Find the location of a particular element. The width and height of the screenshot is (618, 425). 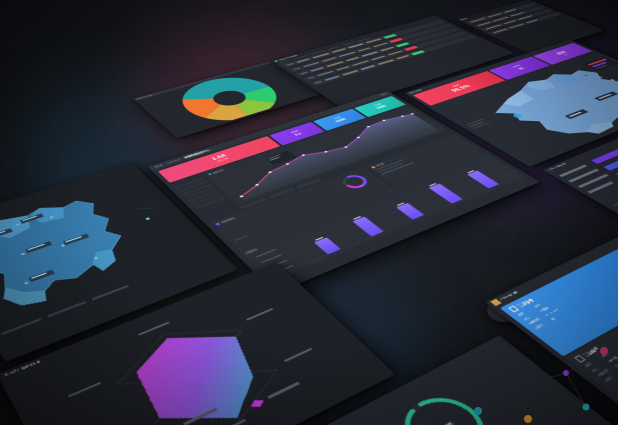

legend-dot-icon is located at coordinates (209, 173).